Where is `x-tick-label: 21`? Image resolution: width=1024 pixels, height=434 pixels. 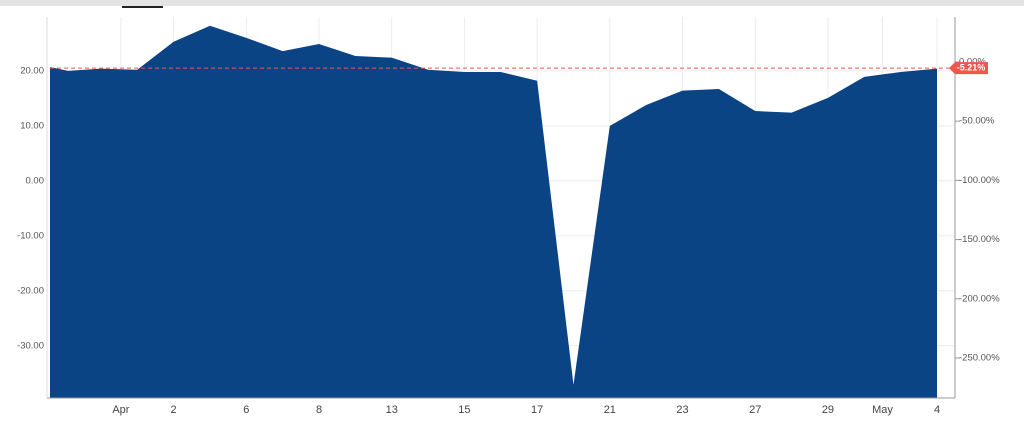
x-tick-label: 21 is located at coordinates (610, 410).